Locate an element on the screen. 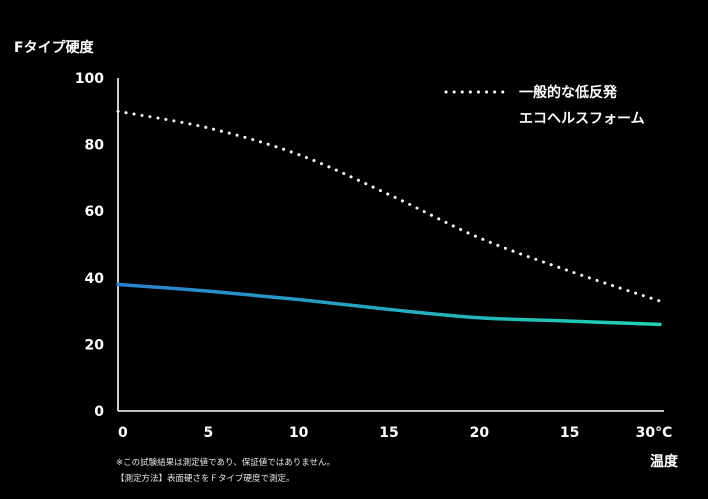 The image size is (708, 499). y-tick-label: 20 is located at coordinates (95, 345).